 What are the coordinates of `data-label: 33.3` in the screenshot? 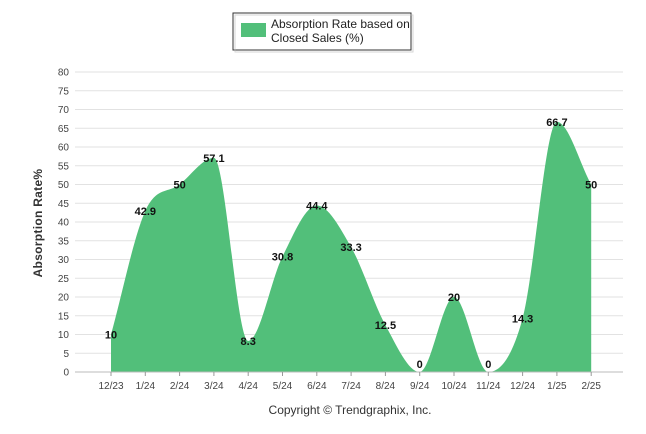 It's located at (350, 248).